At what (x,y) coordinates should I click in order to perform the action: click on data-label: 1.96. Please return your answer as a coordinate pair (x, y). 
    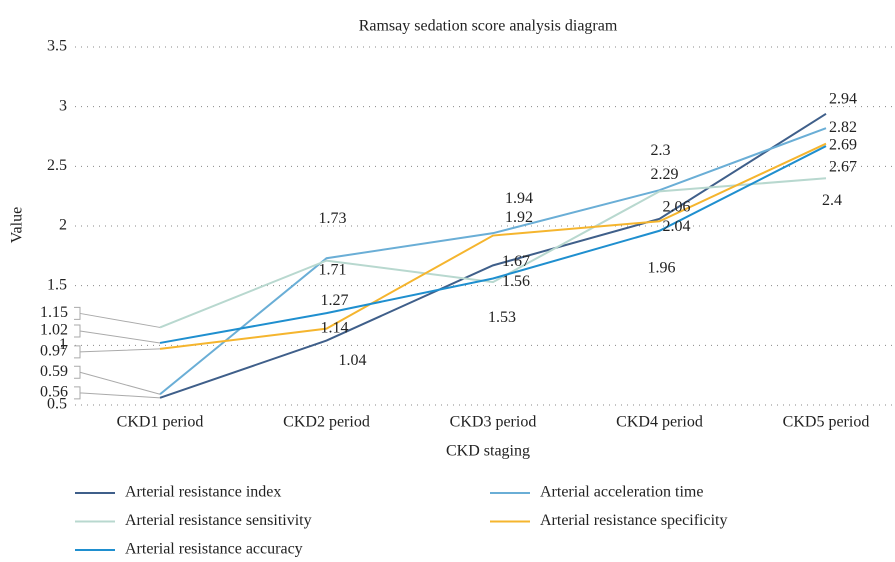
    Looking at the image, I should click on (662, 267).